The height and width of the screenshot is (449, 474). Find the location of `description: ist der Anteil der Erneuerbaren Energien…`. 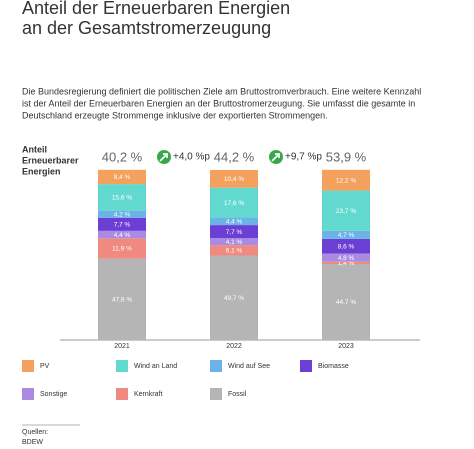

description: ist der Anteil der Erneuerbaren Energien… is located at coordinates (218, 103).